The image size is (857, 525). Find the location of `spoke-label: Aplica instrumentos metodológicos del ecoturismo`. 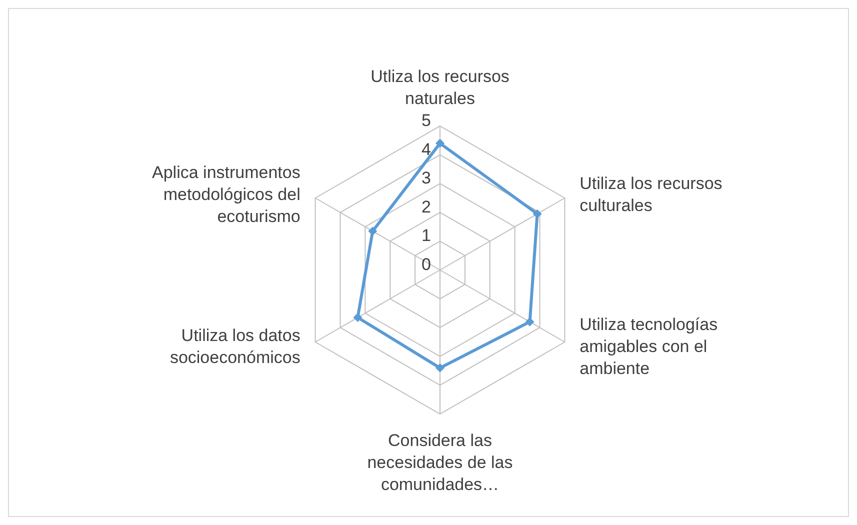

spoke-label: Aplica instrumentos metodológicos del ecoturismo is located at coordinates (226, 194).